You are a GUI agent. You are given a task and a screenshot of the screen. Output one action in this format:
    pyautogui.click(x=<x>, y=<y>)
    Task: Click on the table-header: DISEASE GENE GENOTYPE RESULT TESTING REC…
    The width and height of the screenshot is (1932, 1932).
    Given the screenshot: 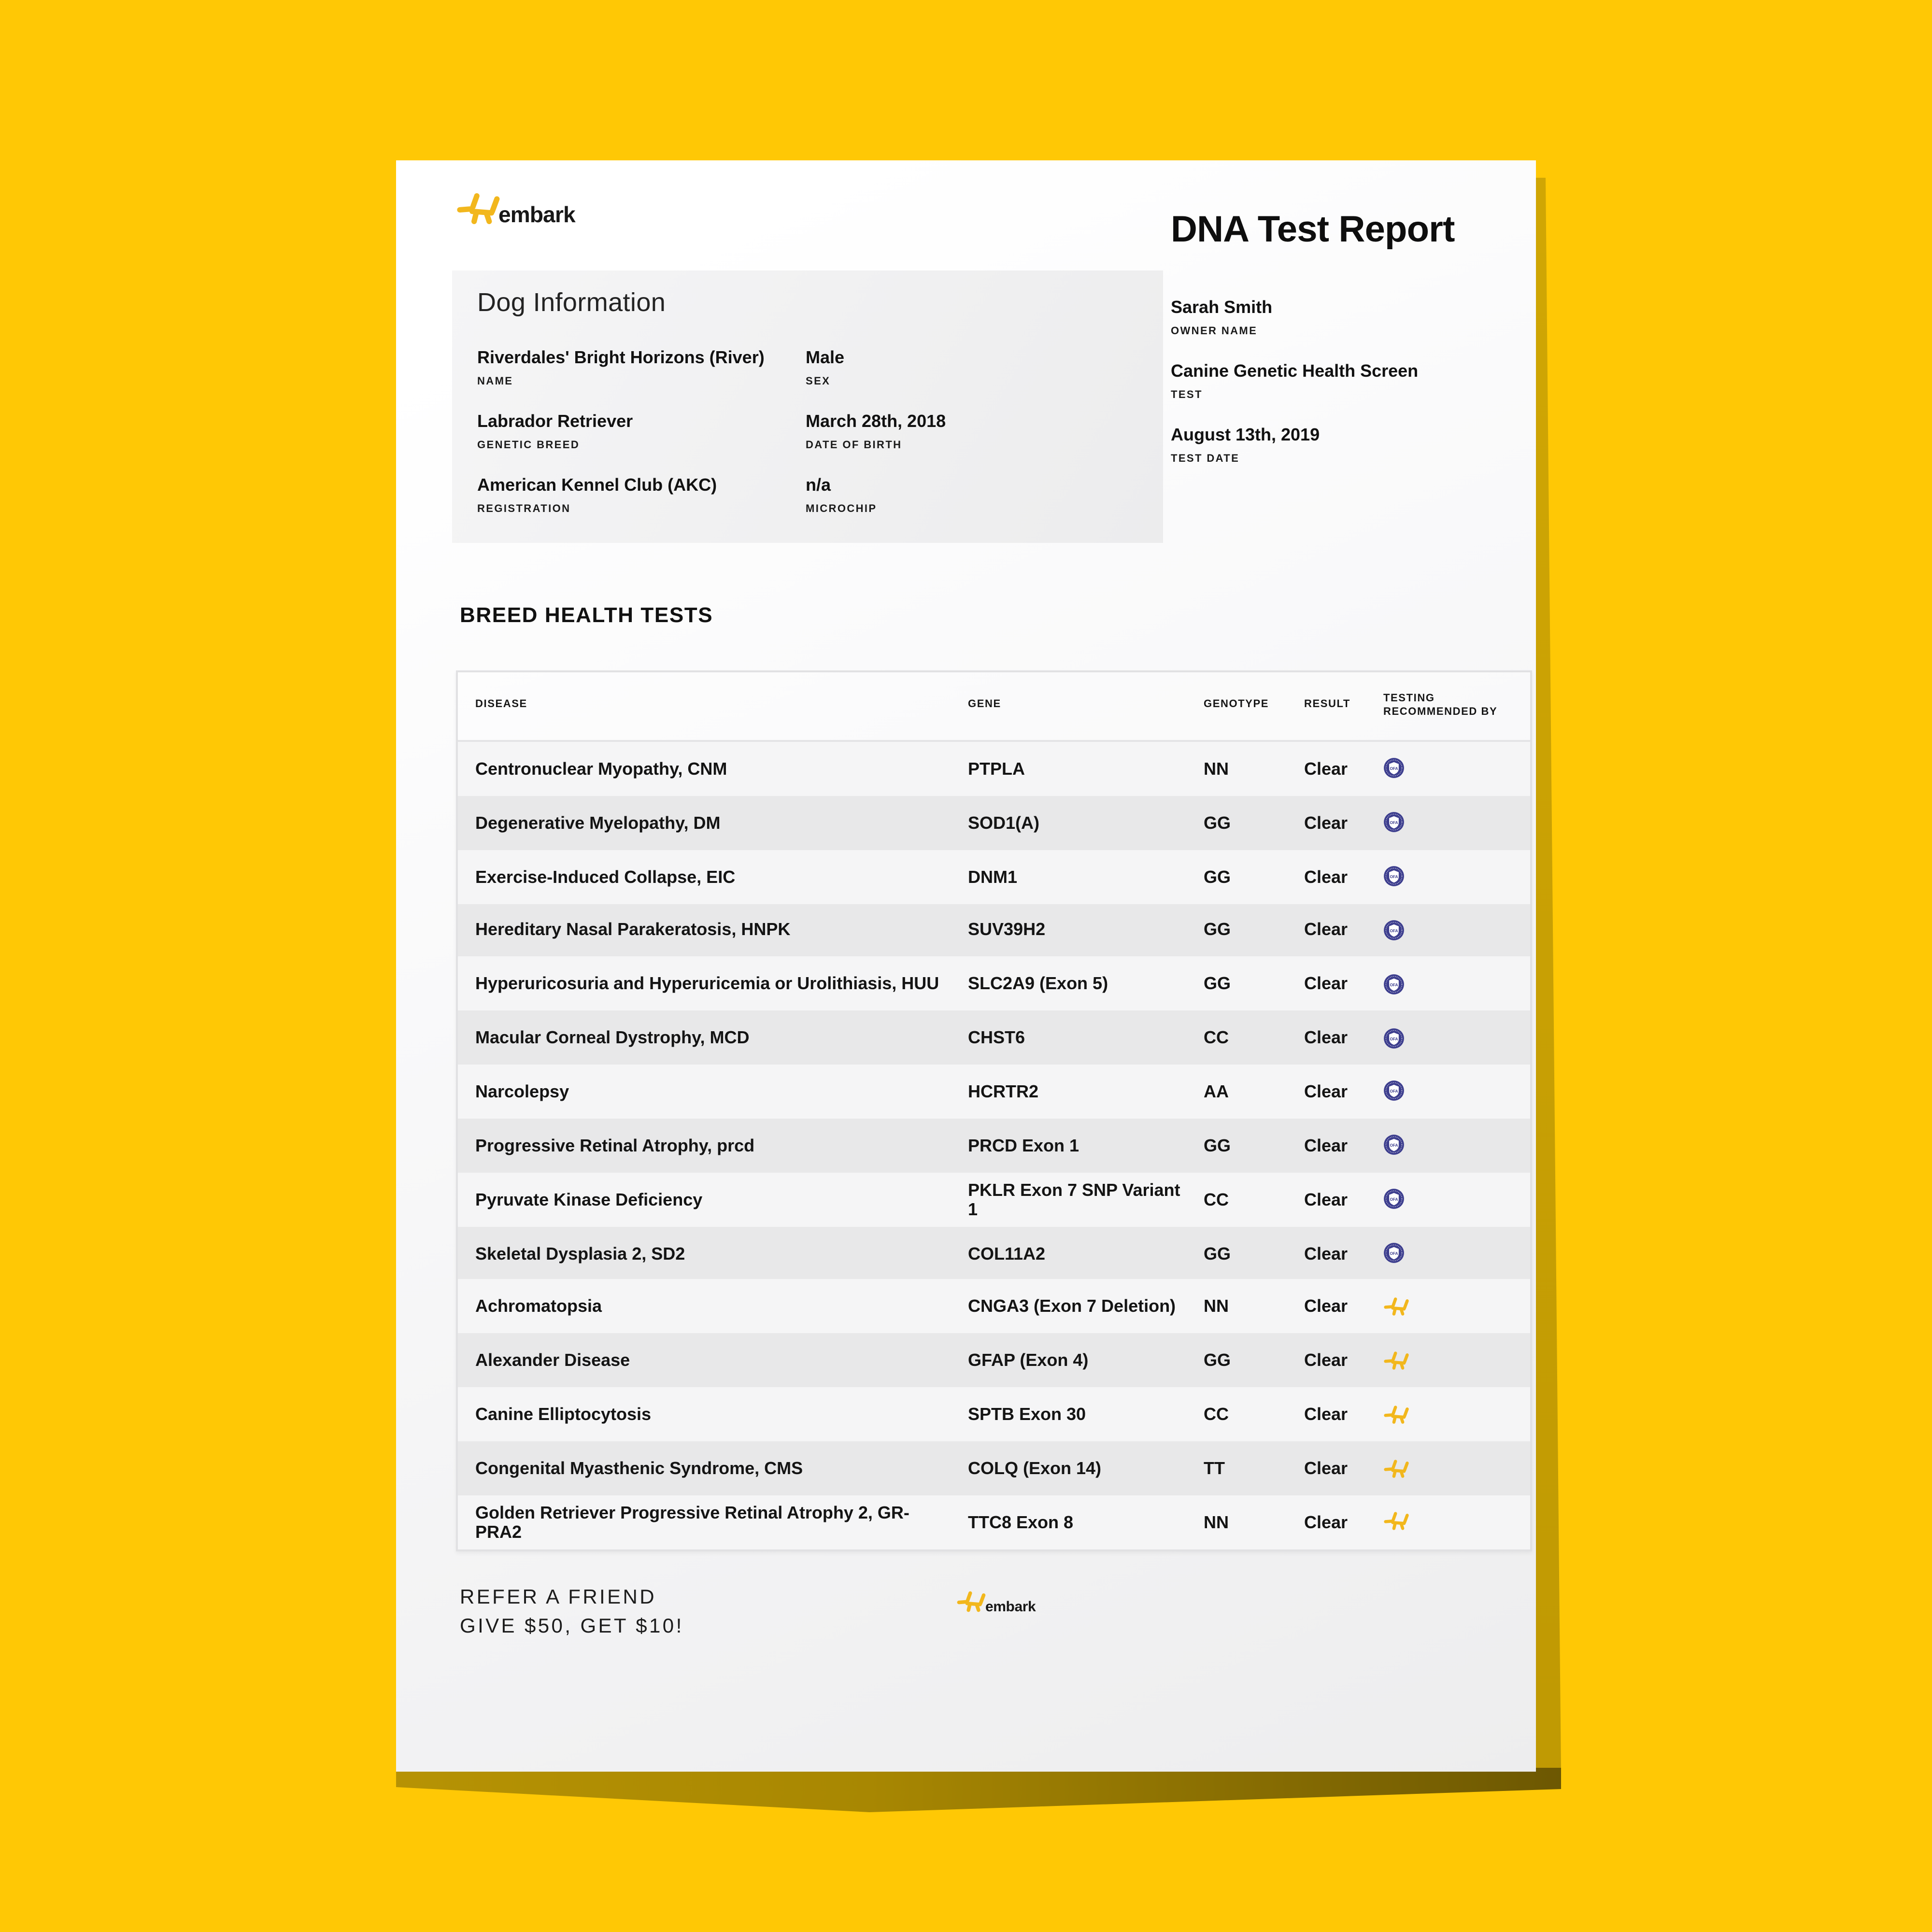 What is the action you would take?
    pyautogui.click(x=994, y=707)
    